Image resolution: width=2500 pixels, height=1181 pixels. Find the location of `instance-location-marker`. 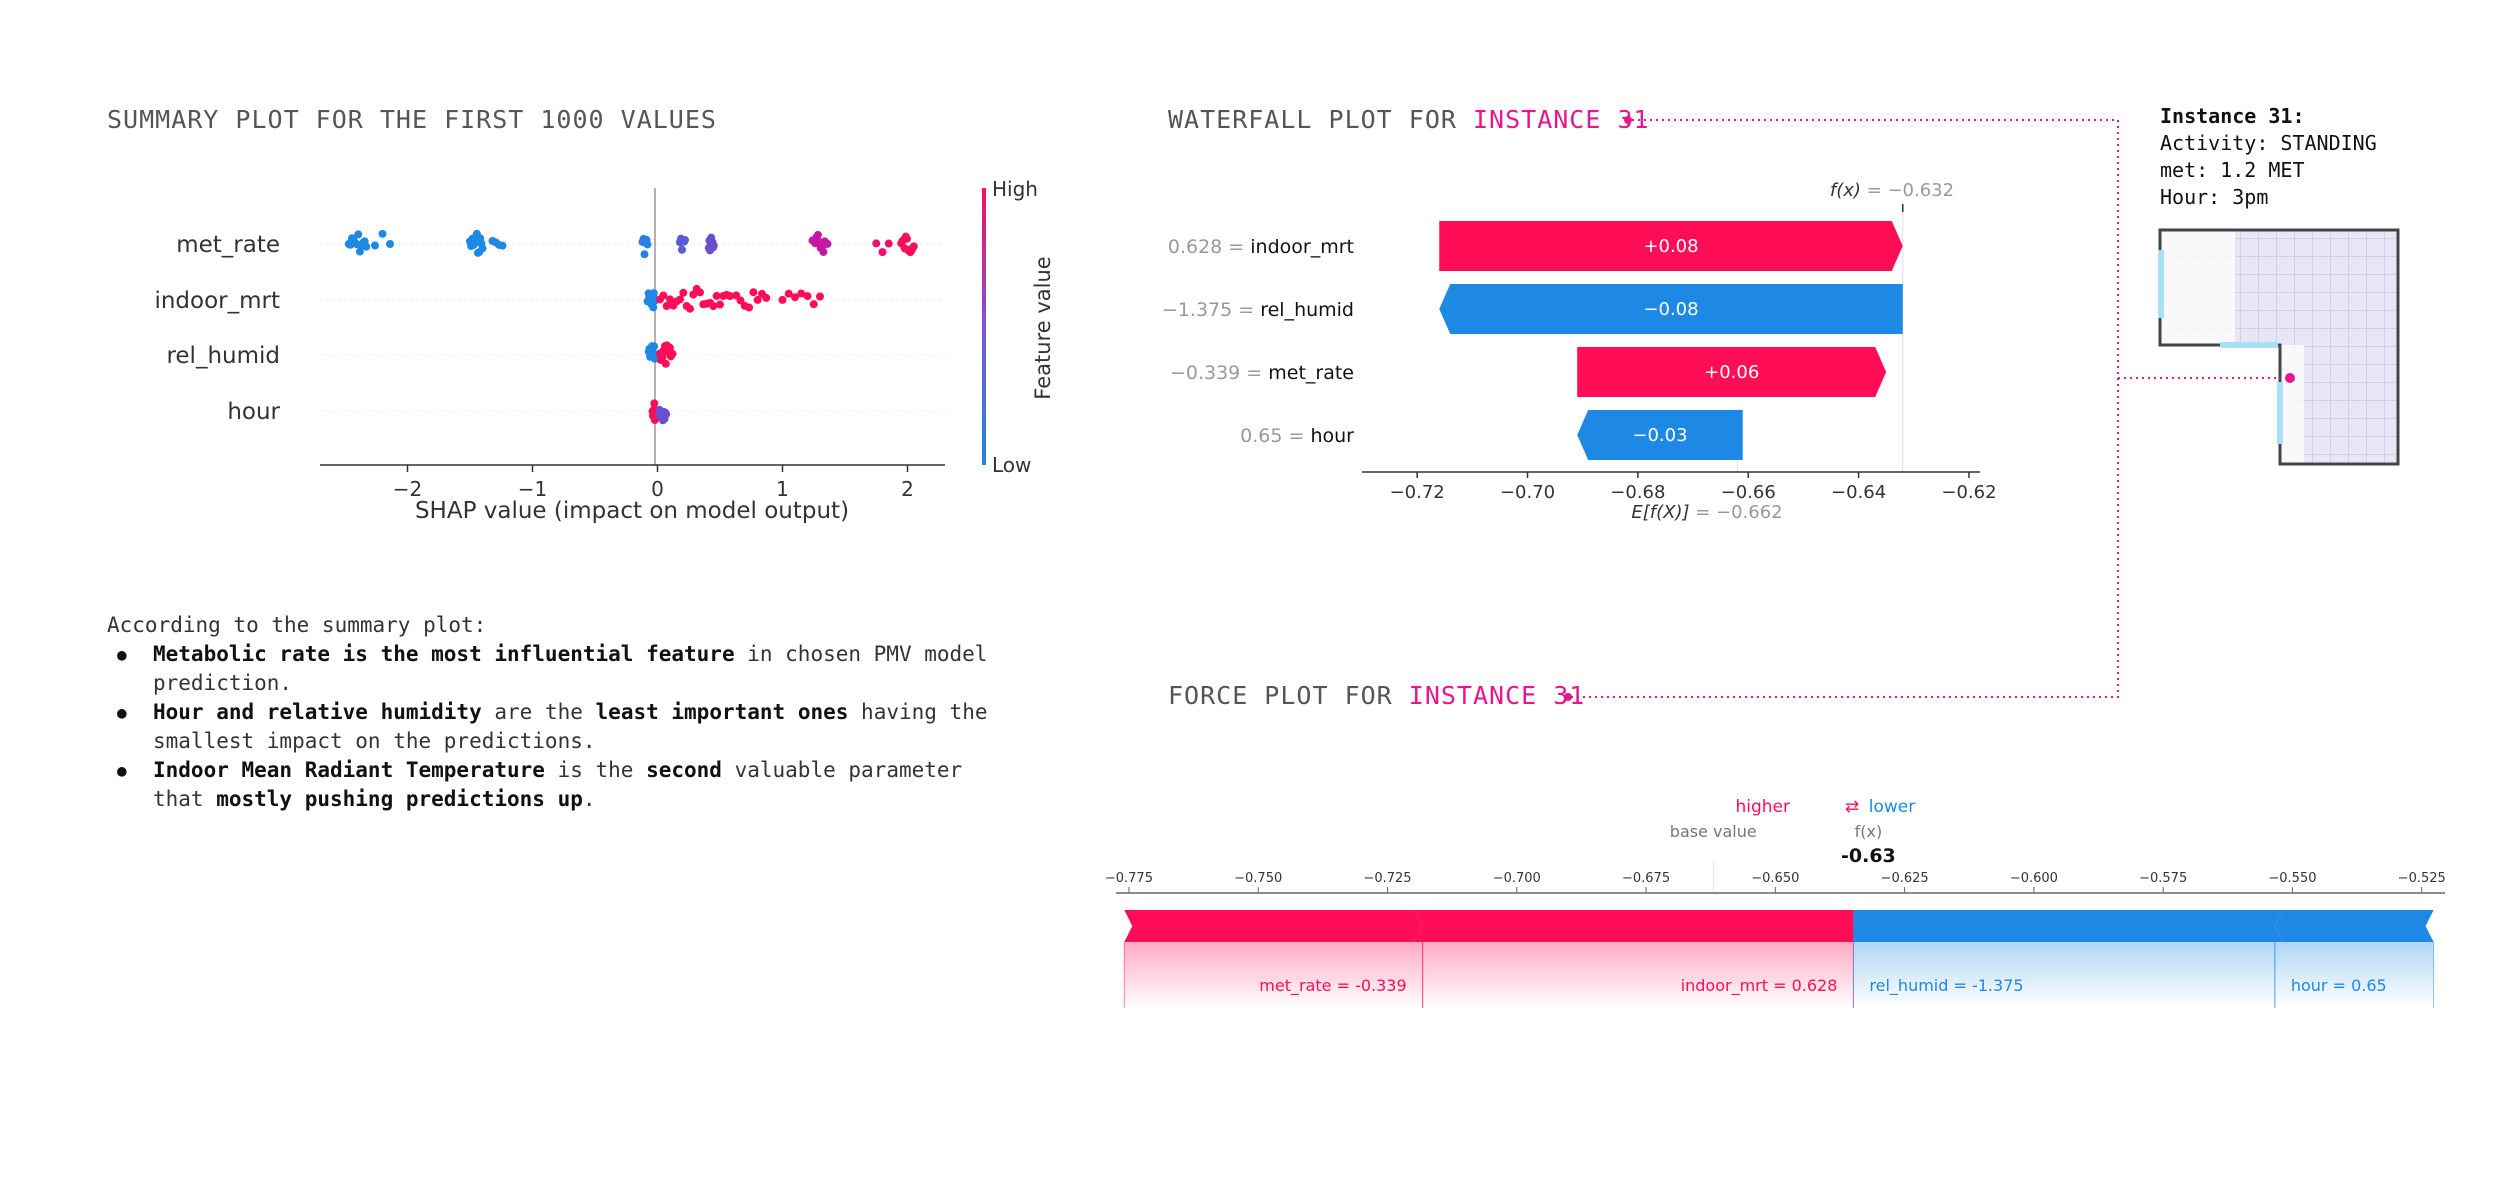

instance-location-marker is located at coordinates (2290, 378).